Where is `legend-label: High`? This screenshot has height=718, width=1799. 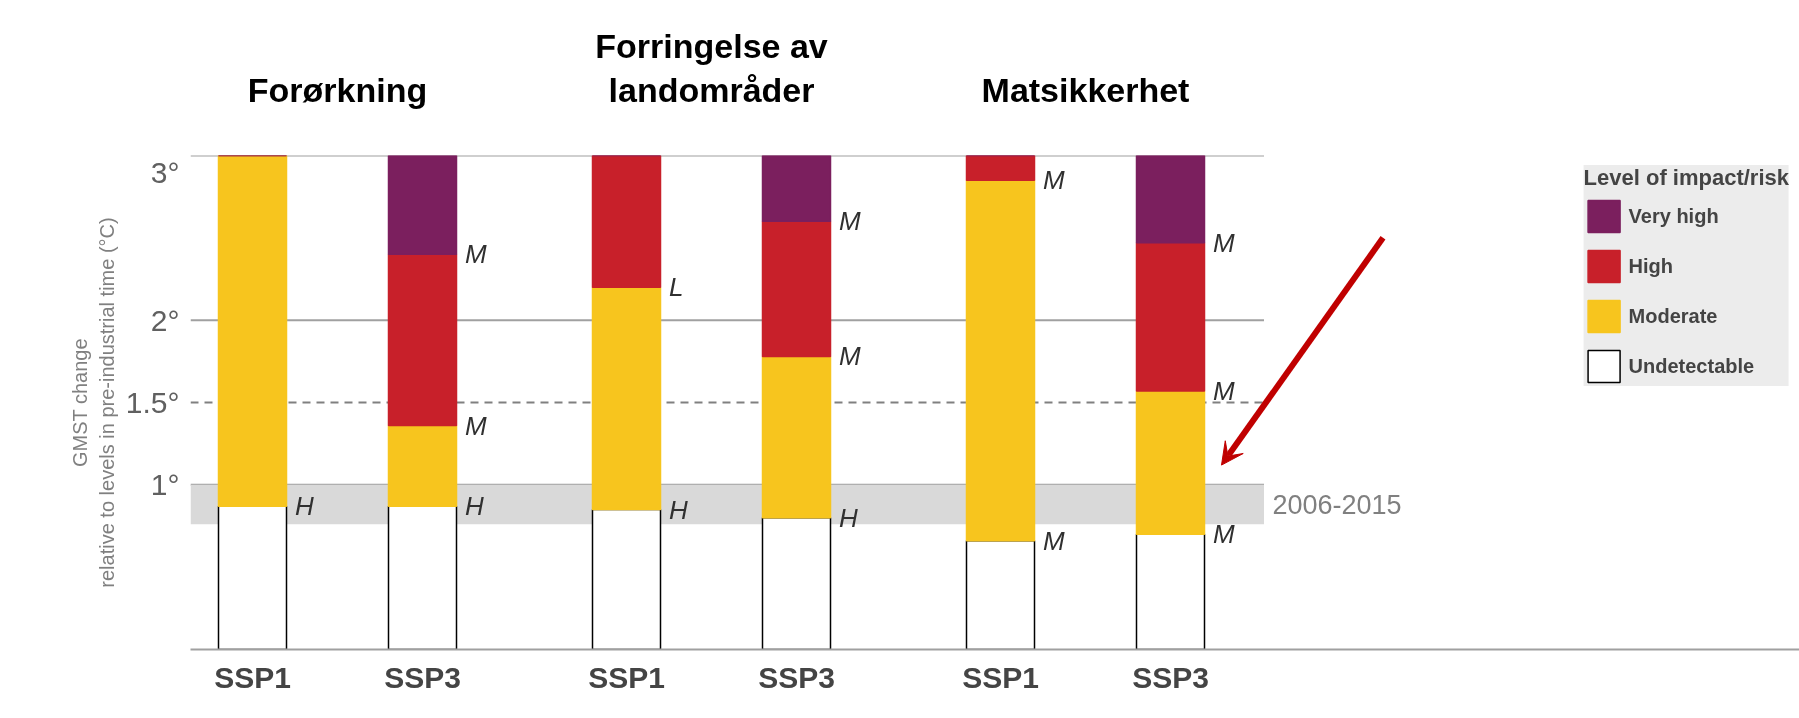
legend-label: High is located at coordinates (1651, 266).